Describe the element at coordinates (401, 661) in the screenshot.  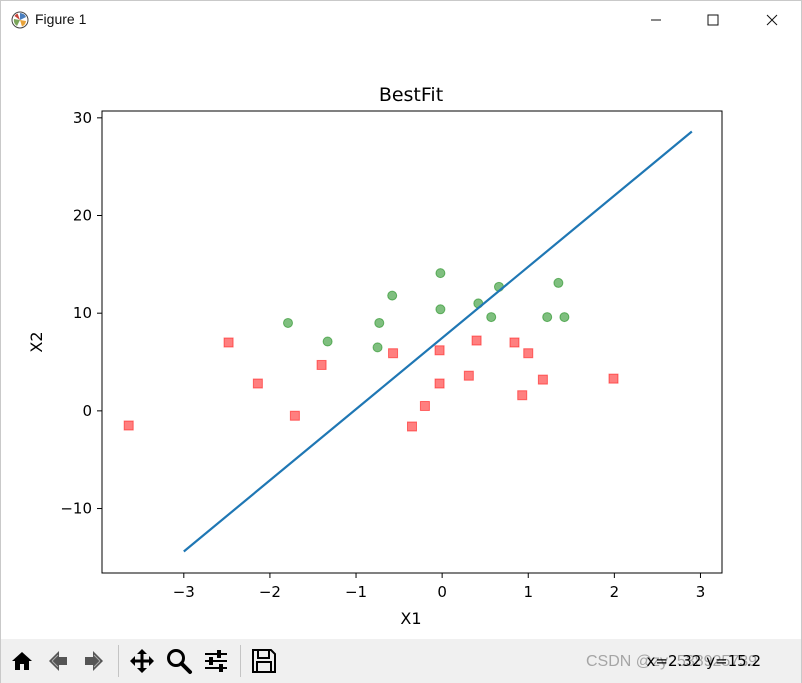
I see `navigation-toolbar: CSDN @zy2538925739 x=2.32 y=15.2` at that location.